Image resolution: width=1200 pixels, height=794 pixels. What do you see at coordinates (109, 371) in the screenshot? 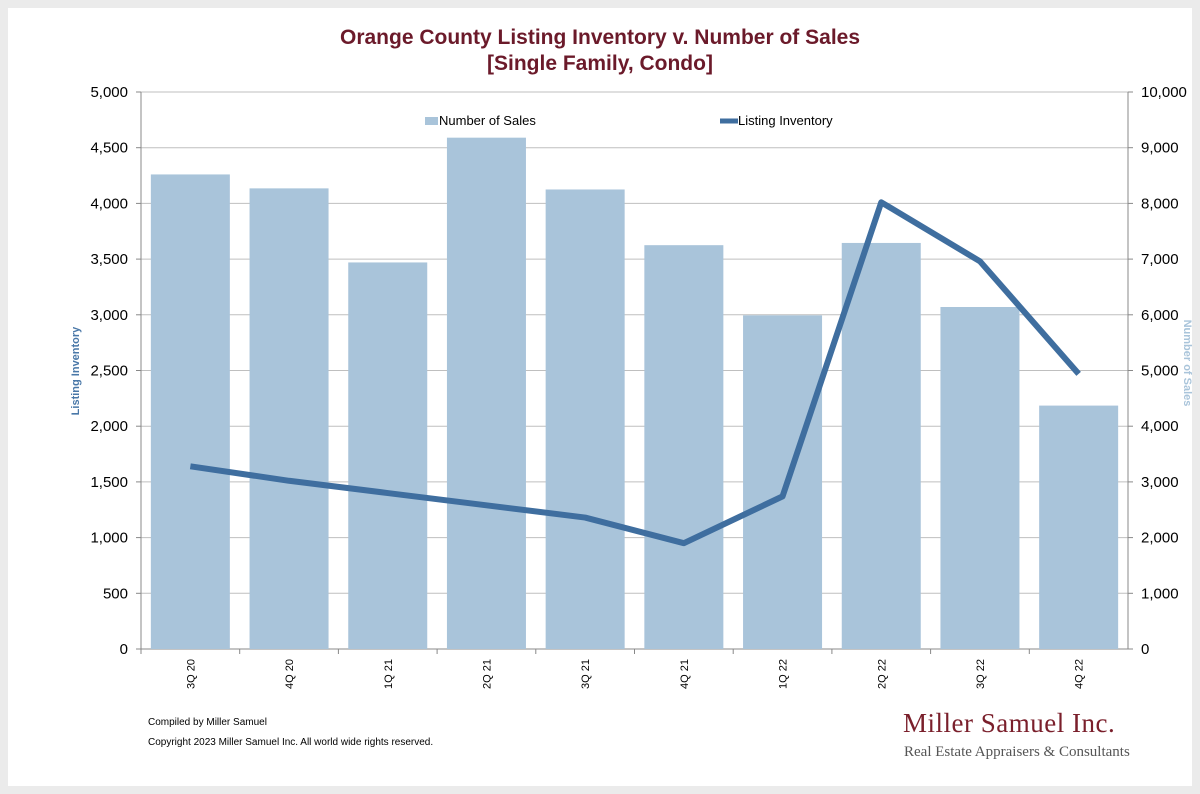
I see `left-tick-label: 2,500` at bounding box center [109, 371].